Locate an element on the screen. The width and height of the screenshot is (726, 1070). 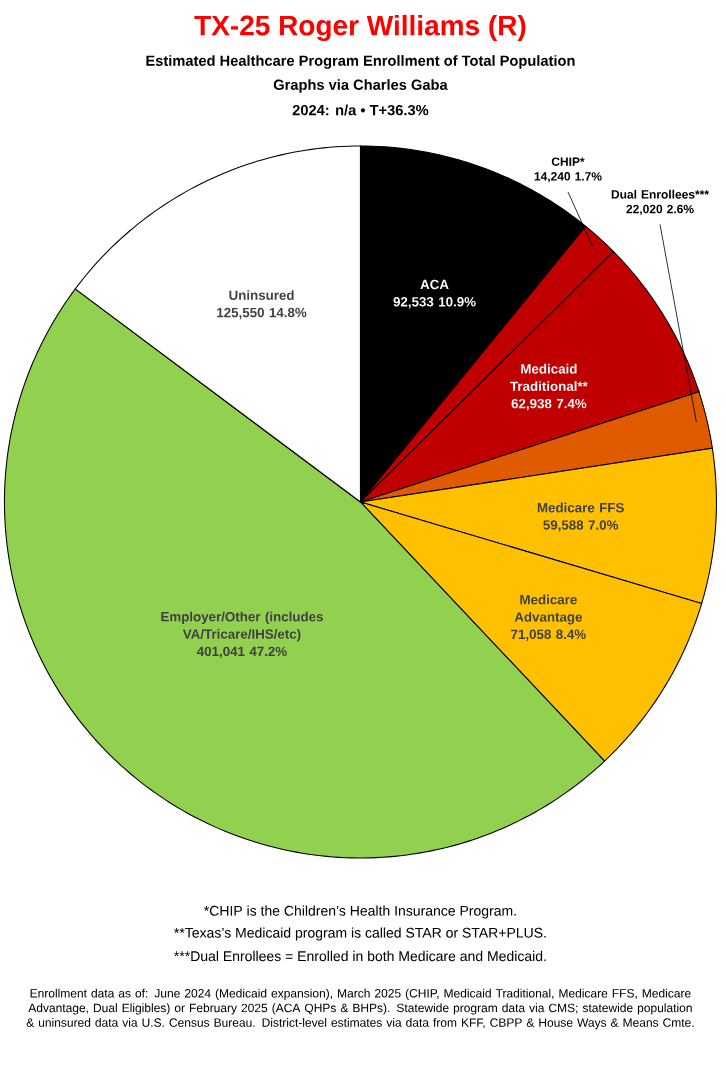
slice-label: Employer/Other (includes VA/Tricare/IHS/etc) is located at coordinates (242, 626).